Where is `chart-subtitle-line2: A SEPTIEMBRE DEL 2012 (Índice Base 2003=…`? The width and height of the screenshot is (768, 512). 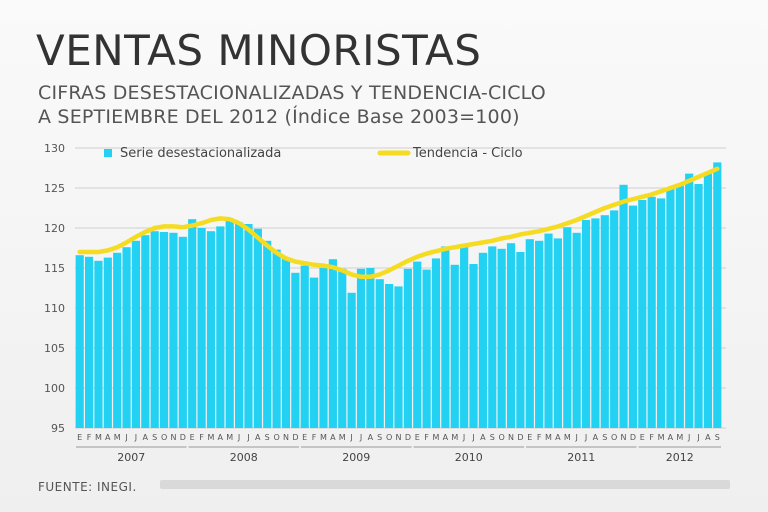 chart-subtitle-line2: A SEPTIEMBRE DEL 2012 (Índice Base 2003=… is located at coordinates (279, 117).